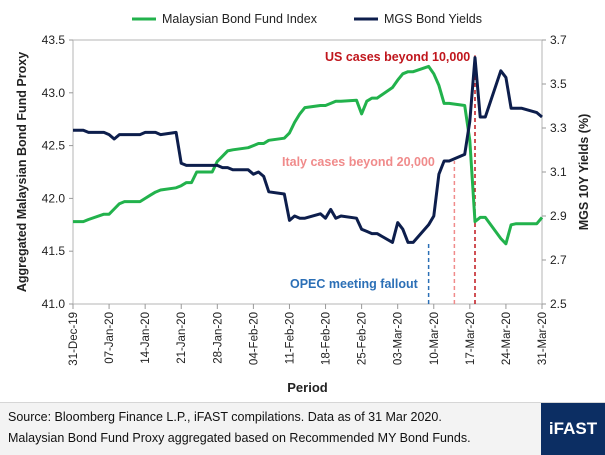 This screenshot has height=455, width=605. I want to click on x-tick-label: 25-Feb-20, so click(363, 338).